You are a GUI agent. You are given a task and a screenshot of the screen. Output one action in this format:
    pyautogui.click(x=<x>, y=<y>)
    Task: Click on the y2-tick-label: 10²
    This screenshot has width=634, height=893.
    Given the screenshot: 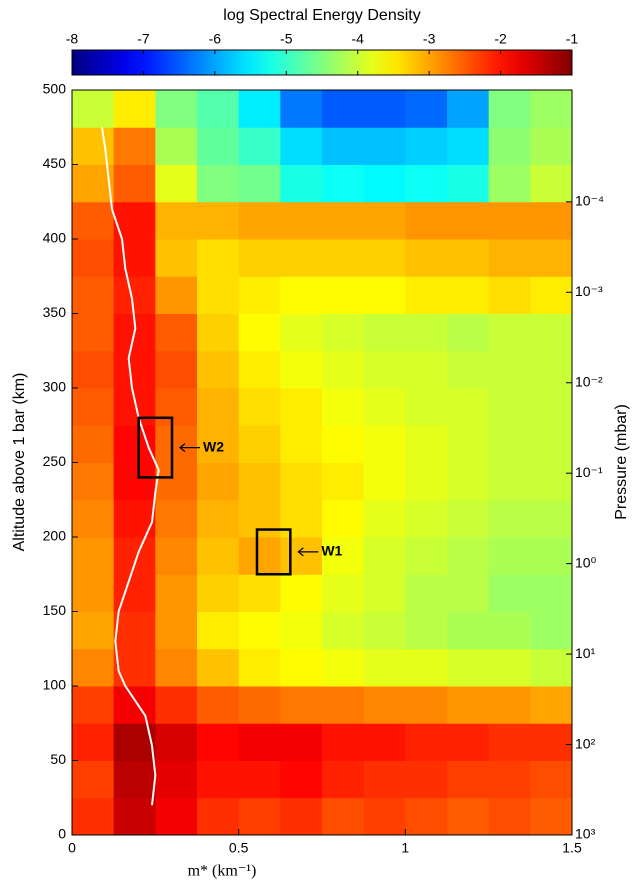 What is the action you would take?
    pyautogui.click(x=585, y=743)
    